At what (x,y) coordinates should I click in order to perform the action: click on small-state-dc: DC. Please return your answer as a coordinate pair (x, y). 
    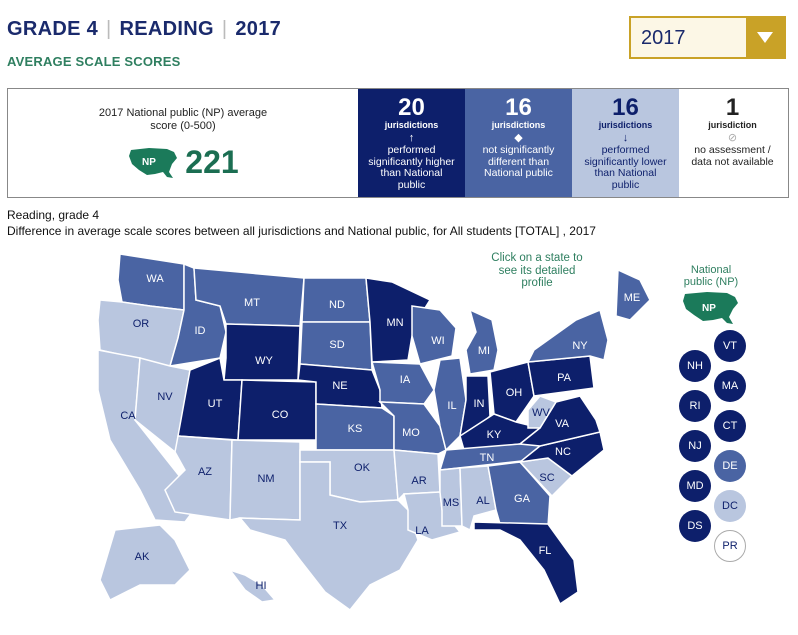
    Looking at the image, I should click on (730, 506).